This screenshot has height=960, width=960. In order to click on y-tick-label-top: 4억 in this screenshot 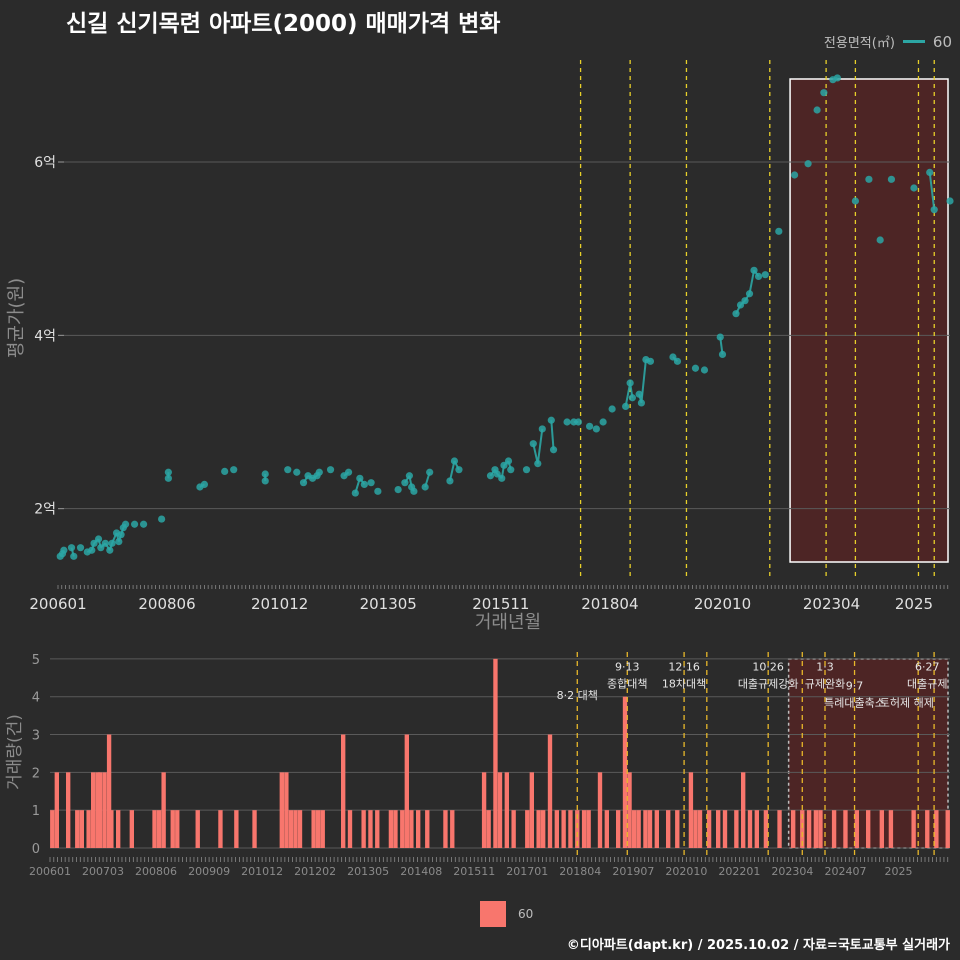, I will do `click(45, 336)`.